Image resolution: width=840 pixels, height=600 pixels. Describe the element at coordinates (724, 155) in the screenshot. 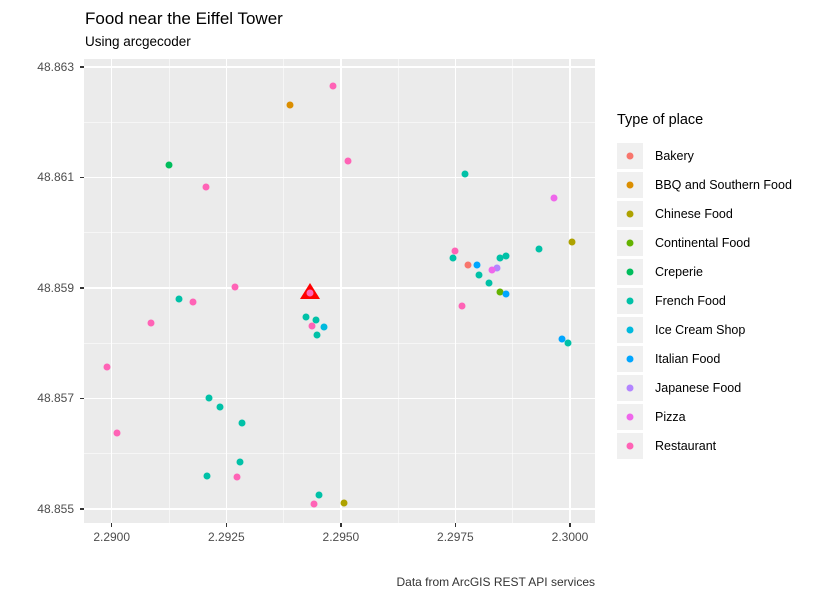

I see `legend-item: Bakery` at that location.